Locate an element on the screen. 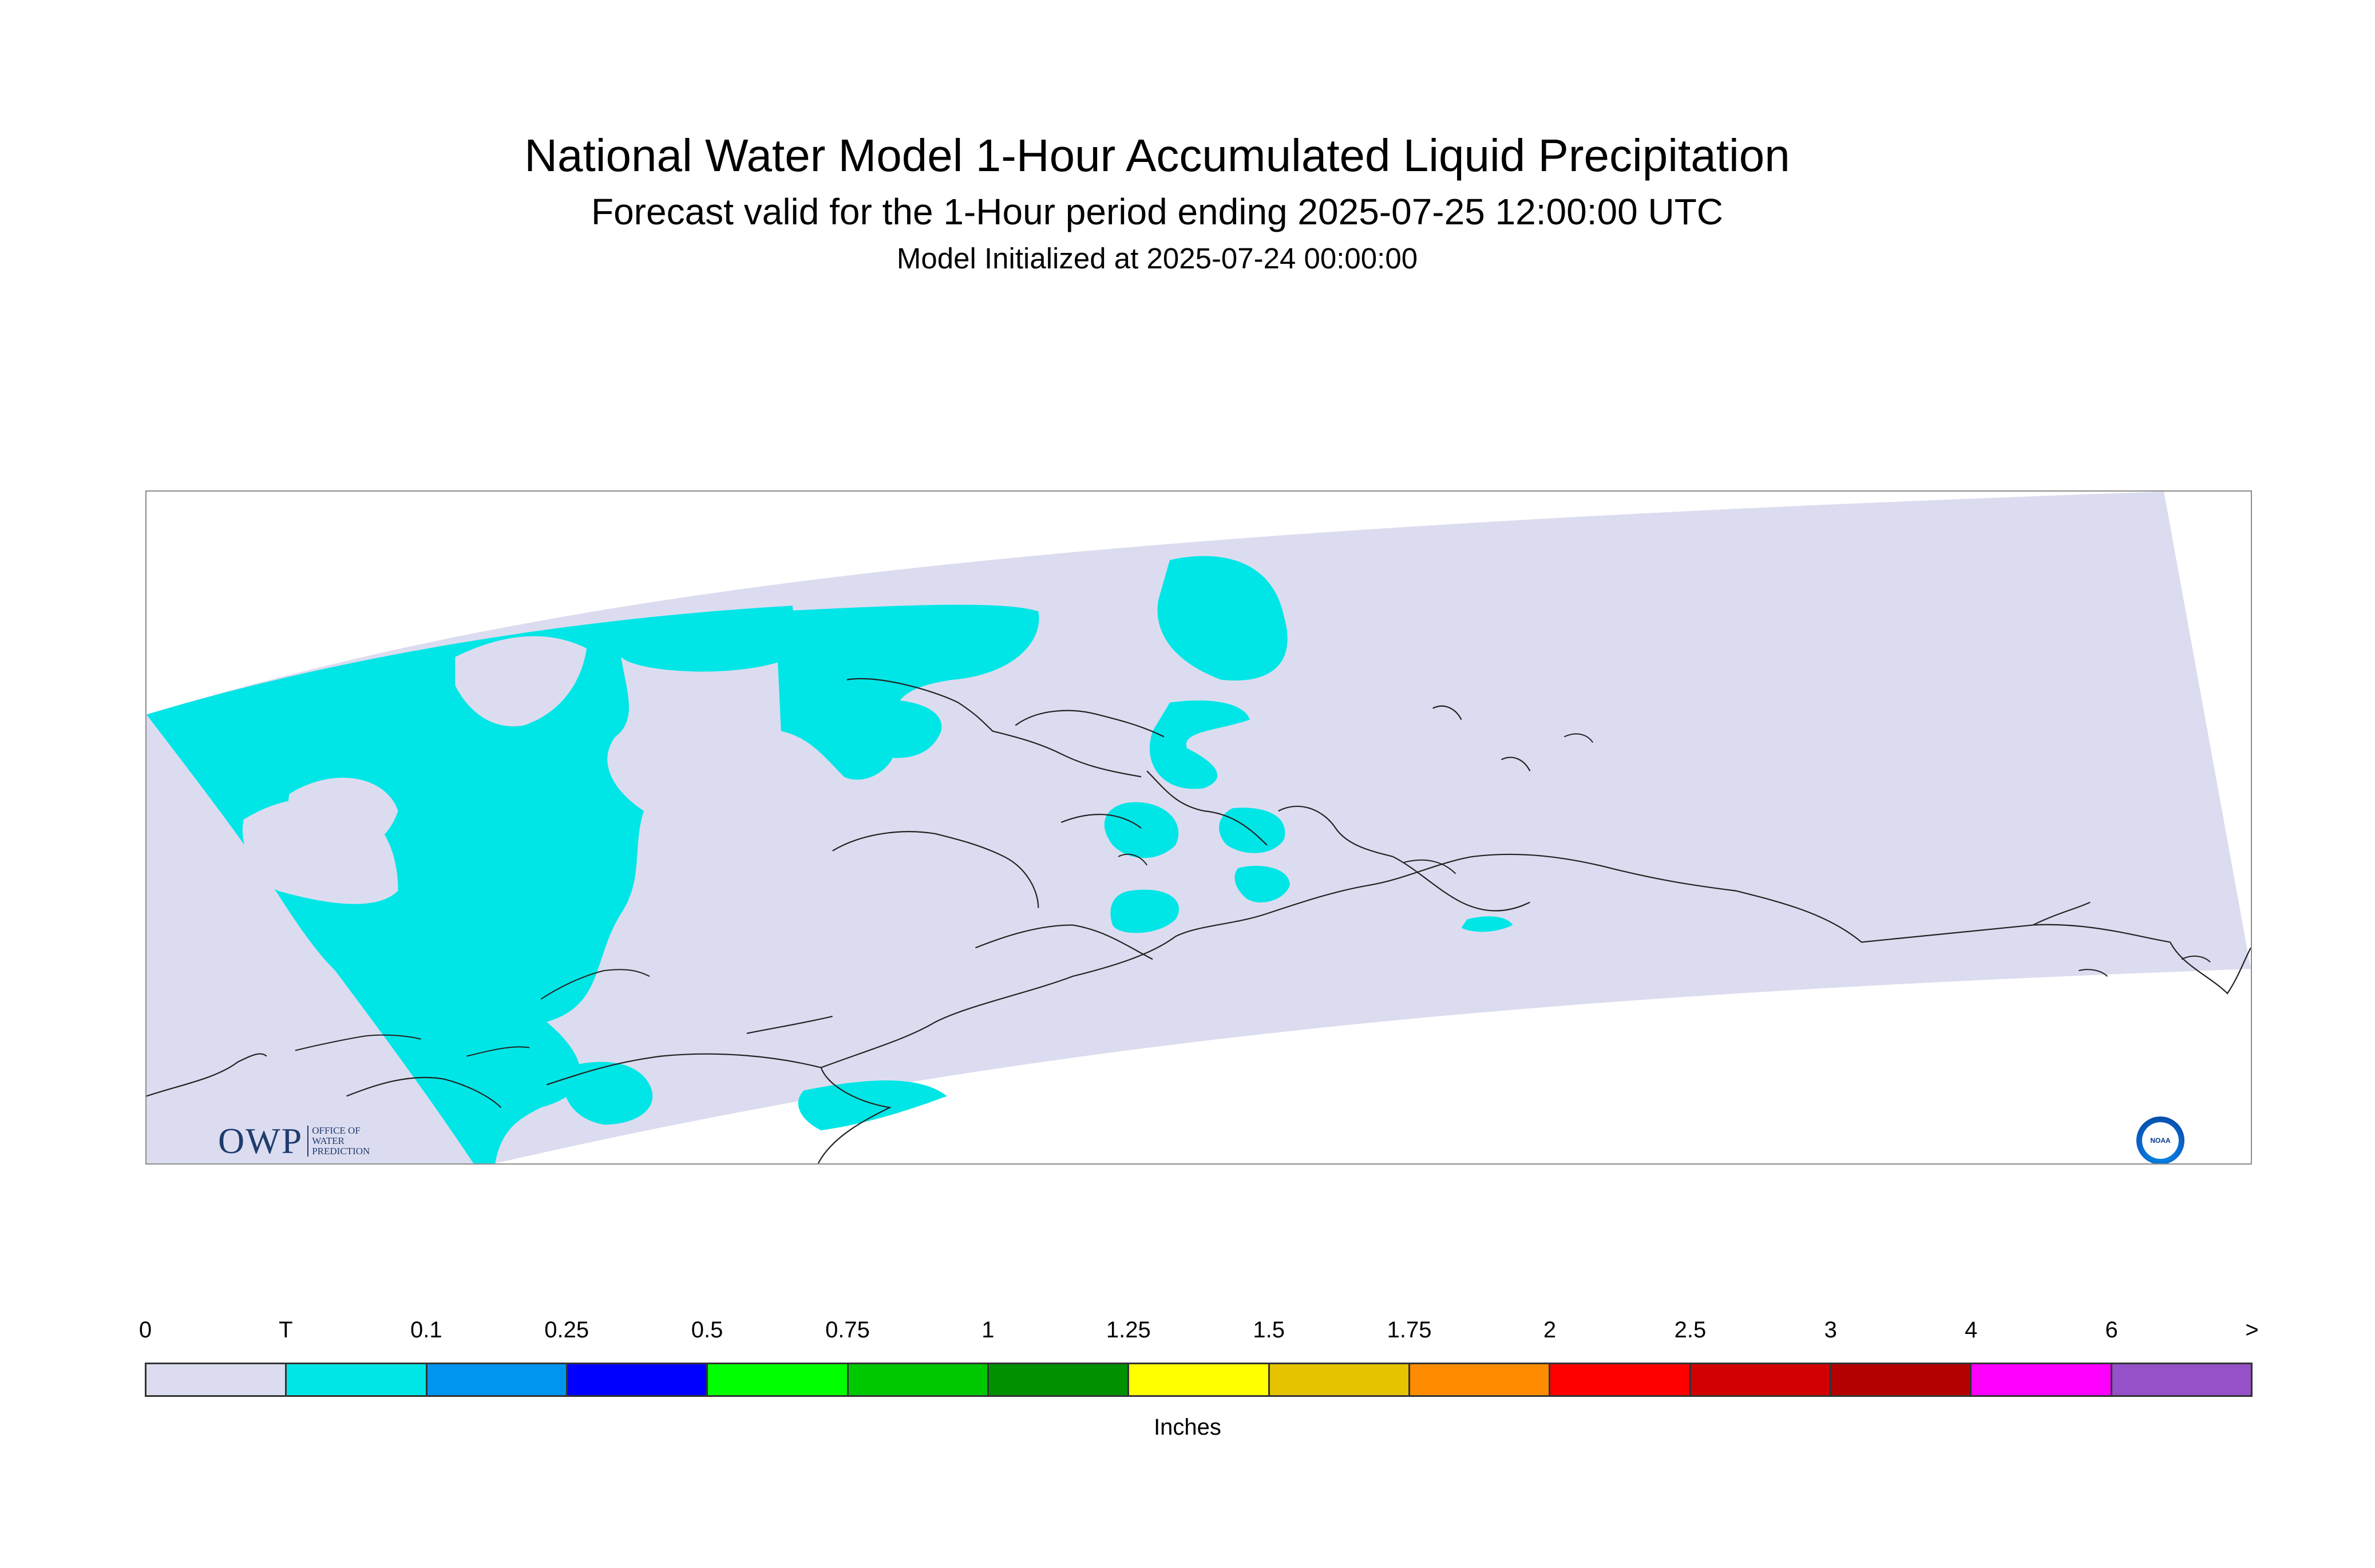 The height and width of the screenshot is (1568, 2375). owp-logo-mark: OWP is located at coordinates (260, 1140).